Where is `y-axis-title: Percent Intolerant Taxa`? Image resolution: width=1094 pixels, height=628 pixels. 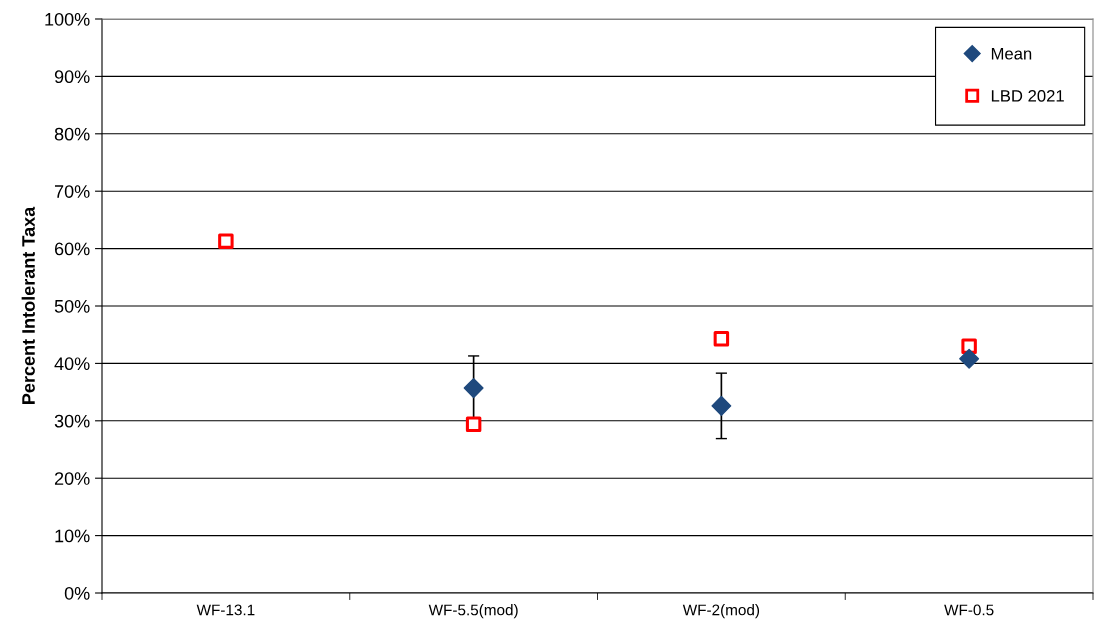 y-axis-title: Percent Intolerant Taxa is located at coordinates (28, 305).